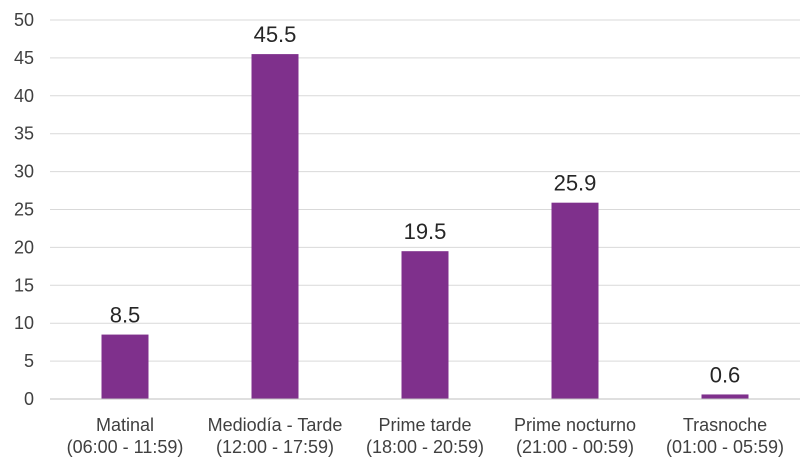 This screenshot has width=801, height=466. I want to click on data-label: 8.5, so click(125, 315).